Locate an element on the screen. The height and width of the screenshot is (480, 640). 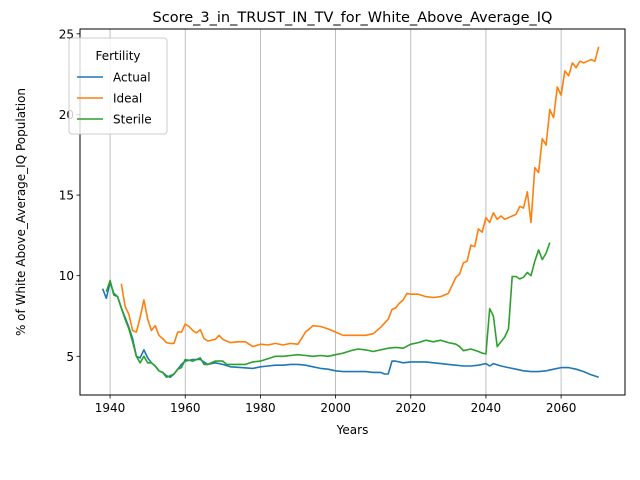
x-axis-ticks: 1940 1960 1980 2000 2020 2040 2060 is located at coordinates (336, 405).